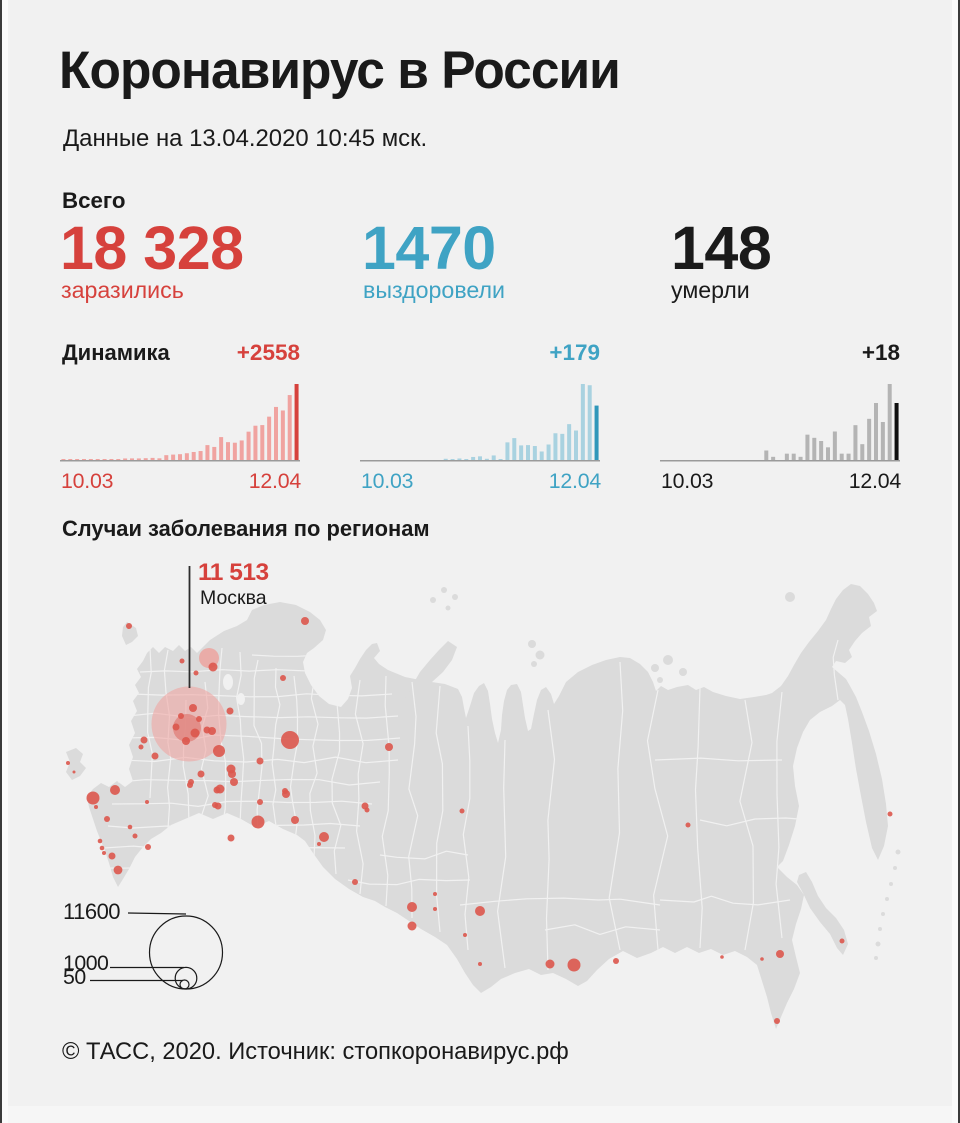  I want to click on axis-labels-recovered: 10.03 12.04, so click(481, 481).